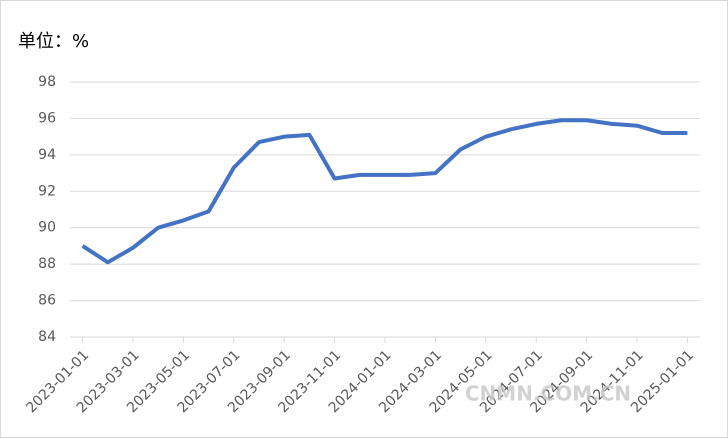 This screenshot has height=438, width=728. I want to click on y-tick-label: 88, so click(47, 264).